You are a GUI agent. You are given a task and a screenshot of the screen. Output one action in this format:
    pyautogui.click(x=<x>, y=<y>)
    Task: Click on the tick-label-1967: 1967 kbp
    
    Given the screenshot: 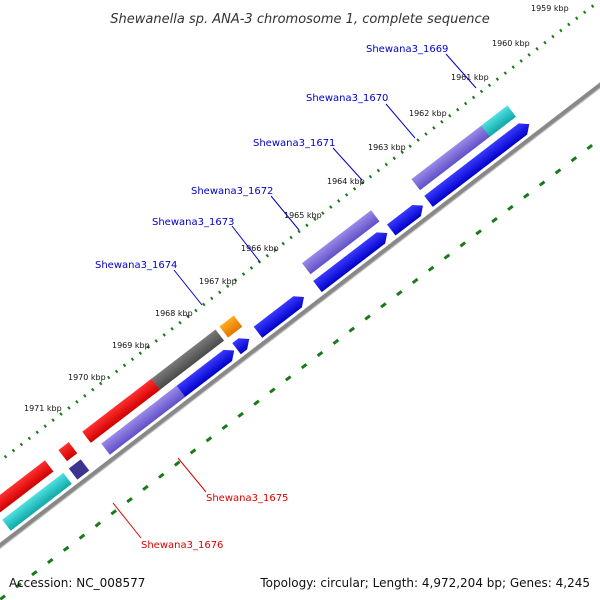 What is the action you would take?
    pyautogui.click(x=218, y=281)
    